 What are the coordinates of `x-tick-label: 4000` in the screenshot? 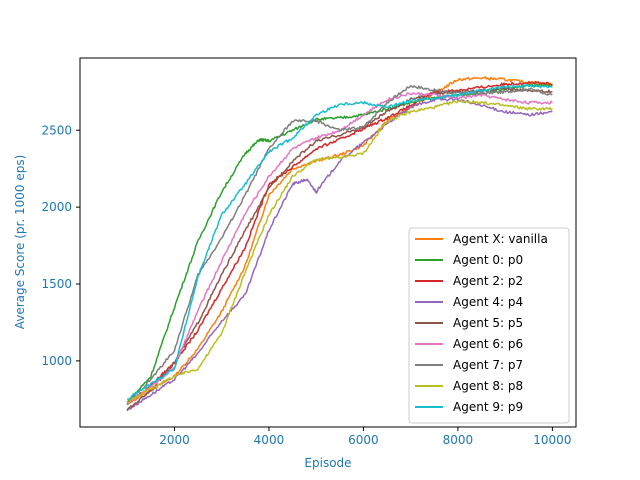 It's located at (269, 440).